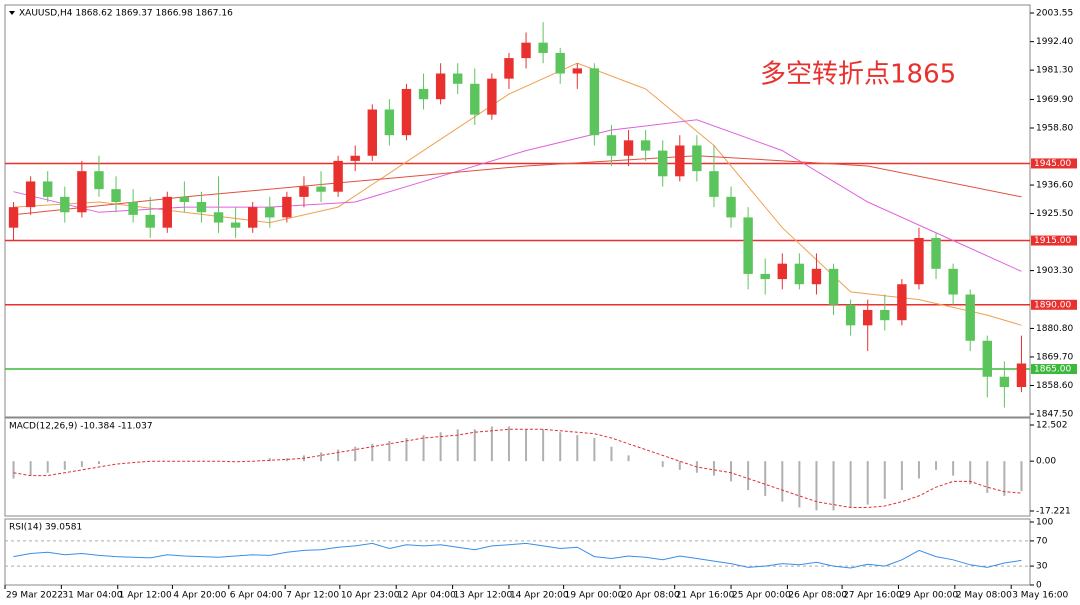 Image resolution: width=1080 pixels, height=605 pixels. I want to click on x-tick-label: 4 Apr 20:00, so click(199, 596).